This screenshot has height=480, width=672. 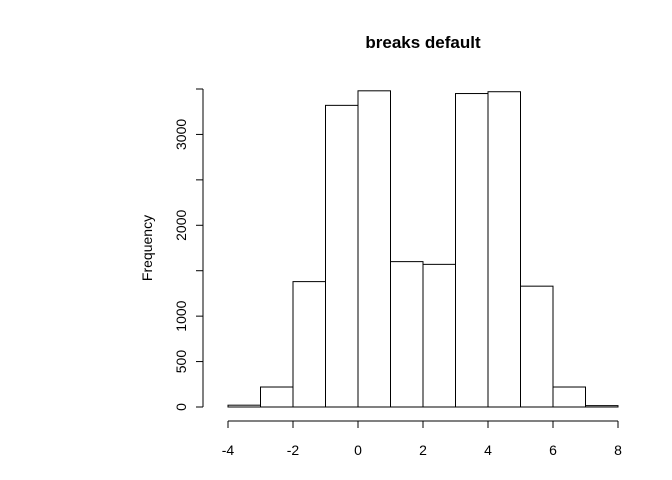 What do you see at coordinates (181, 134) in the screenshot?
I see `y-tick-label: 3000` at bounding box center [181, 134].